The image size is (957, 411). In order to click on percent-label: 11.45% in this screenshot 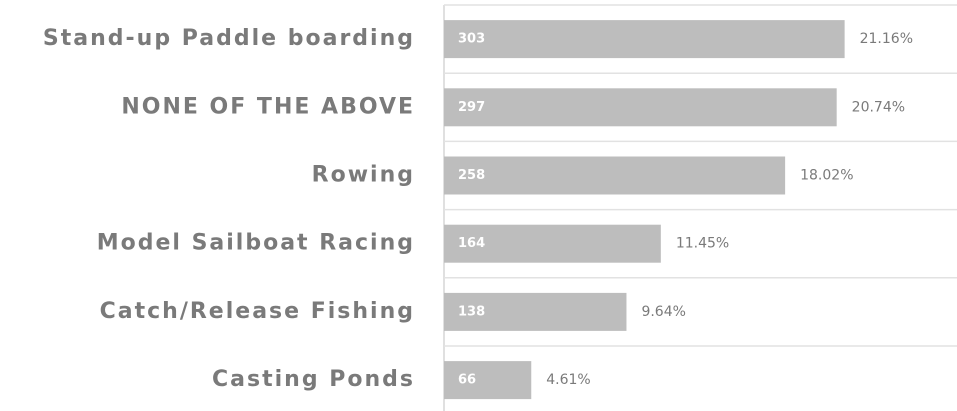, I will do `click(702, 244)`.